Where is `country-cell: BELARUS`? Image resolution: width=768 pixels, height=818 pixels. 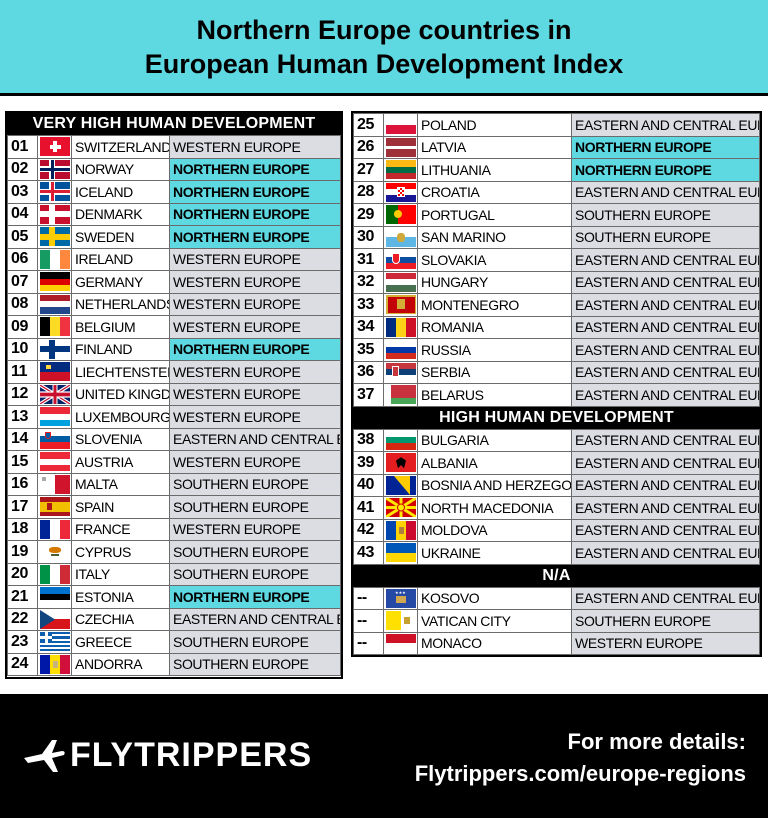 country-cell: BELARUS is located at coordinates (494, 395).